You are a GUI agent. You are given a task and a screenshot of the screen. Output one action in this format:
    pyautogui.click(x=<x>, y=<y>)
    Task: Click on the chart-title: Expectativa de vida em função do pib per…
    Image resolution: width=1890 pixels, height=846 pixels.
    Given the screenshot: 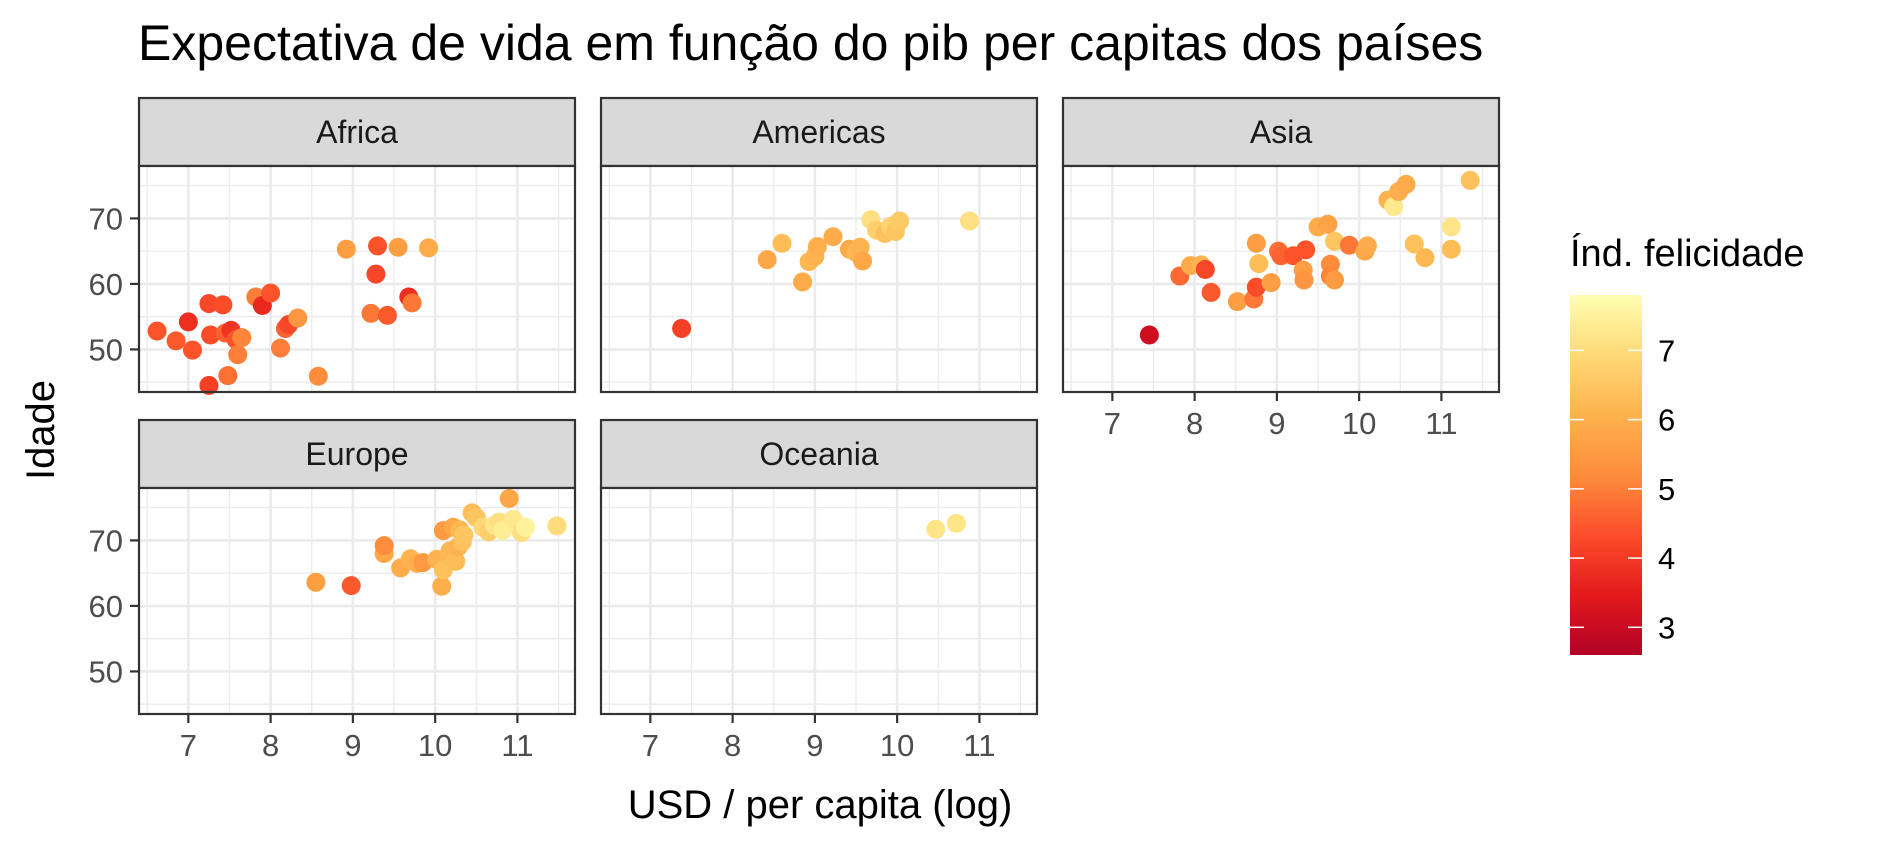 What is the action you would take?
    pyautogui.click(x=810, y=43)
    